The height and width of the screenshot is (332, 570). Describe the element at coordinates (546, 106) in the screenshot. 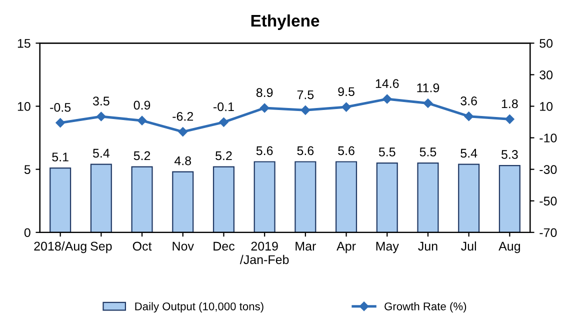

I see `y2-tick-label: 10` at that location.